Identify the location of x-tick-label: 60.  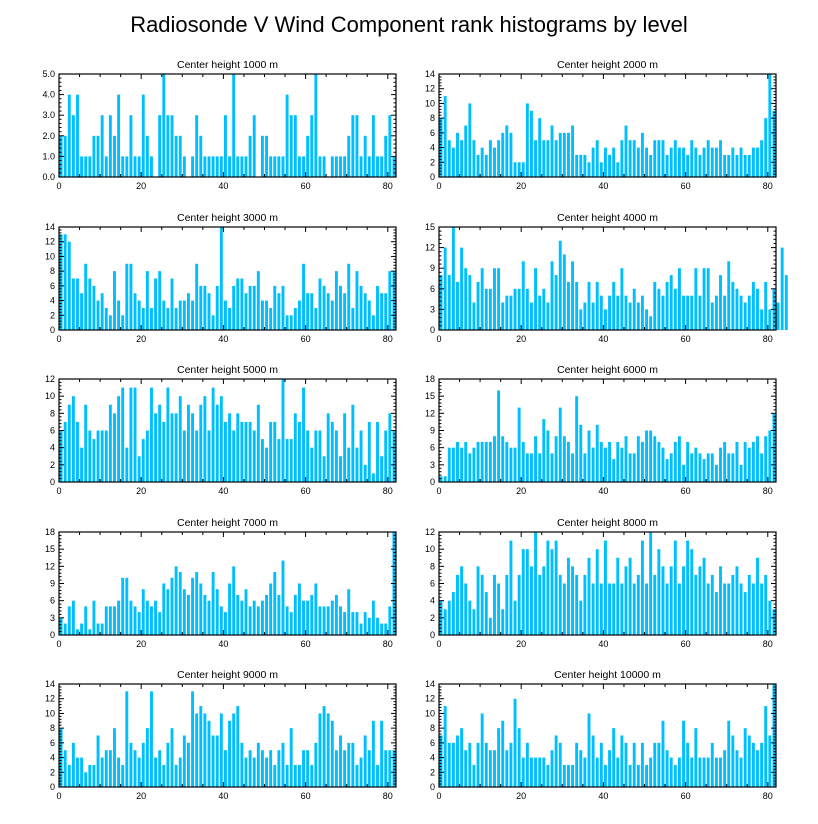
(306, 796).